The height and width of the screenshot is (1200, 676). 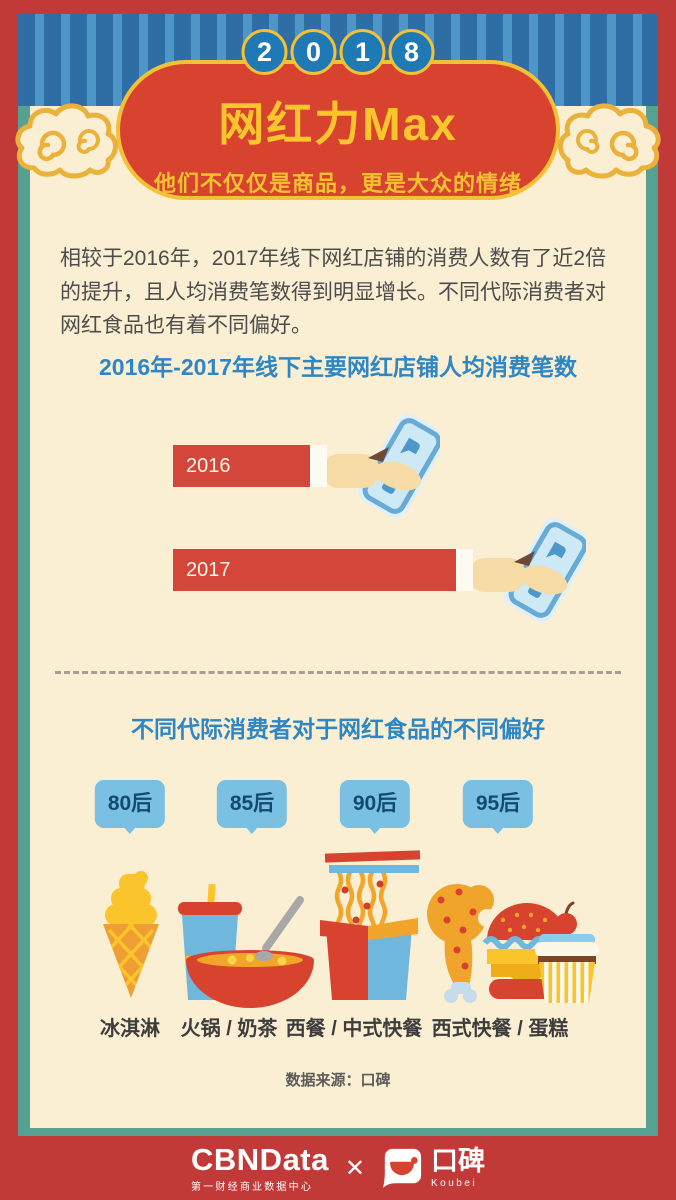 What do you see at coordinates (130, 807) in the screenshot?
I see `generation-bubble-80s: 80后` at bounding box center [130, 807].